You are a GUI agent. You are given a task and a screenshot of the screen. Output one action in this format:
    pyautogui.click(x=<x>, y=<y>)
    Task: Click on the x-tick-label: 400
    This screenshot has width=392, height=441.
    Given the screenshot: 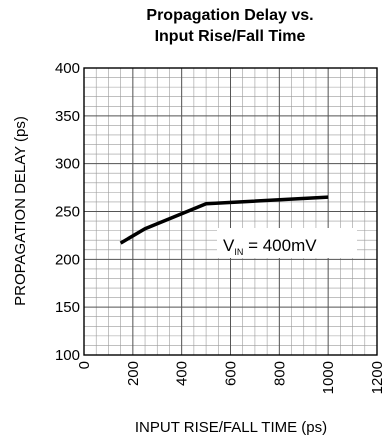 What is the action you would take?
    pyautogui.click(x=182, y=373)
    